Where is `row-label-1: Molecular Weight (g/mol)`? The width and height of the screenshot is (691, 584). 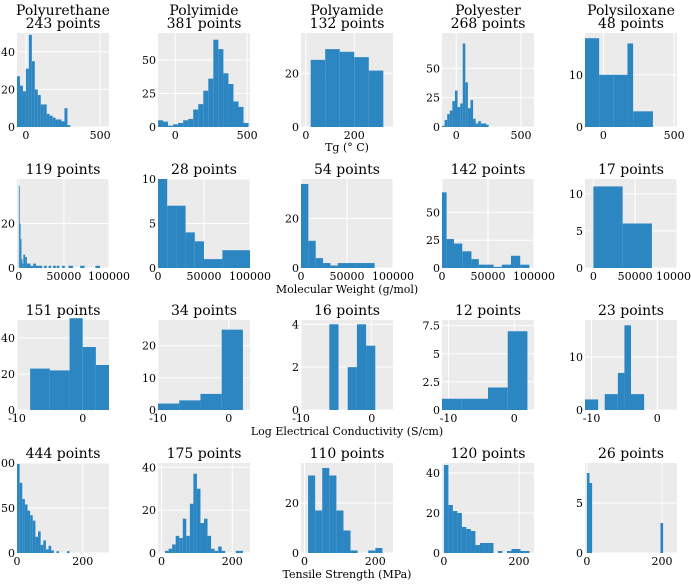
row-label-1: Molecular Weight (g/mol) is located at coordinates (347, 289).